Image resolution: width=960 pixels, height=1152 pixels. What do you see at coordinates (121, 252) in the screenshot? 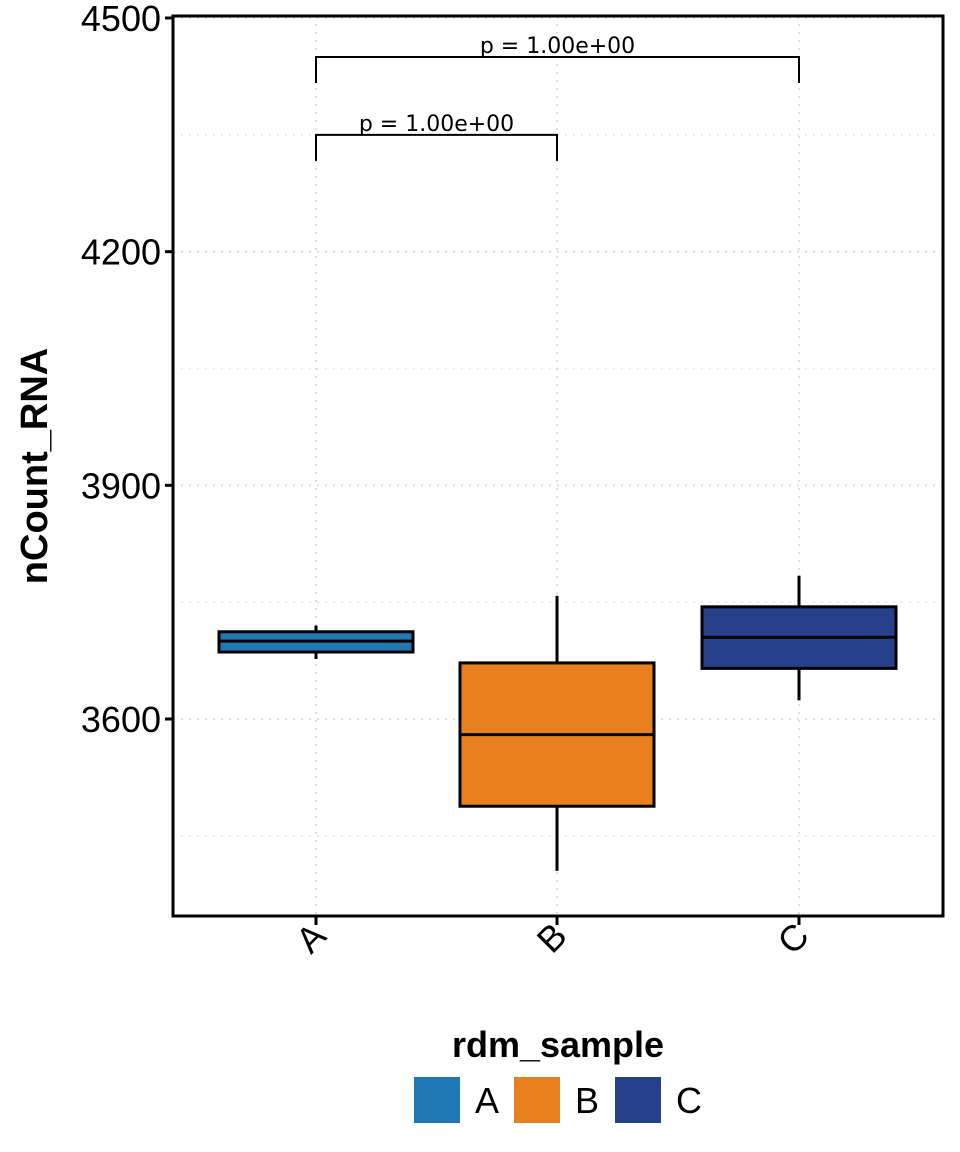
I see `y-tick-label: 4200` at bounding box center [121, 252].